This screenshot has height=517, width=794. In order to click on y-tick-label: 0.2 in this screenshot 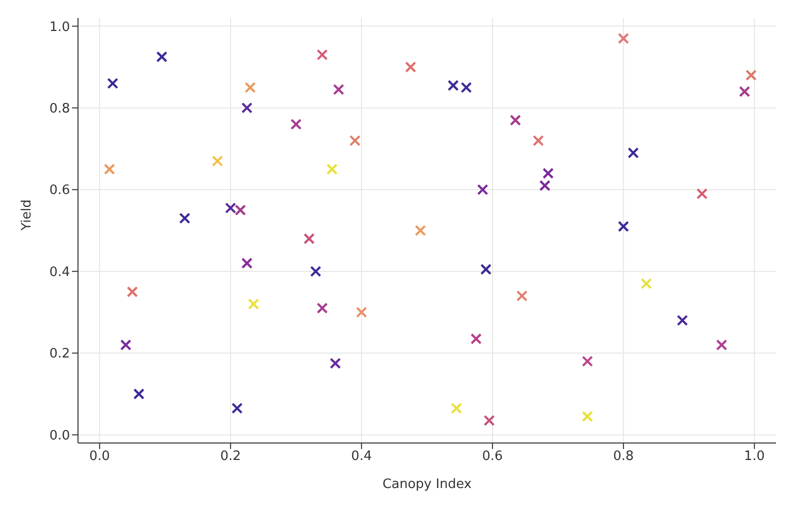, I will do `click(59, 354)`.